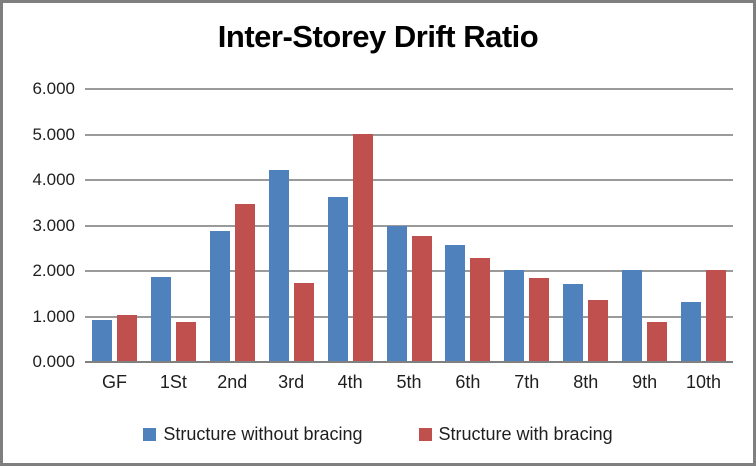  What do you see at coordinates (114, 382) in the screenshot?
I see `x-category-label: GF` at bounding box center [114, 382].